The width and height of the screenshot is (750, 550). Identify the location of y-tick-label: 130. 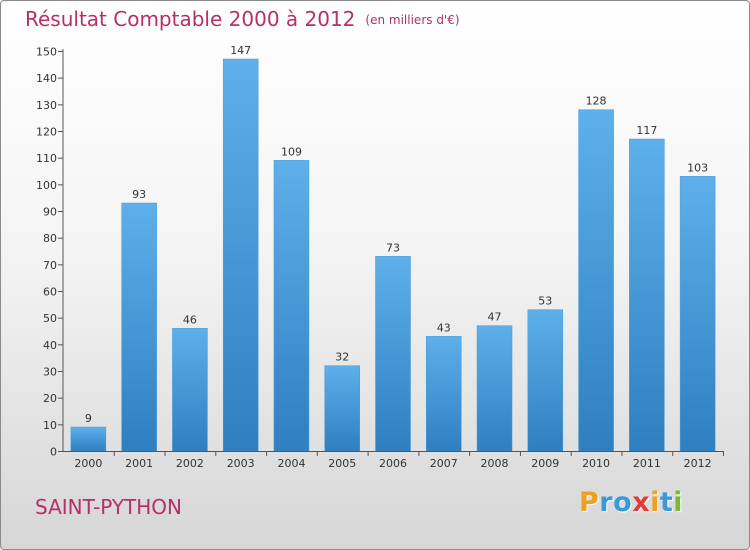
(46, 105).